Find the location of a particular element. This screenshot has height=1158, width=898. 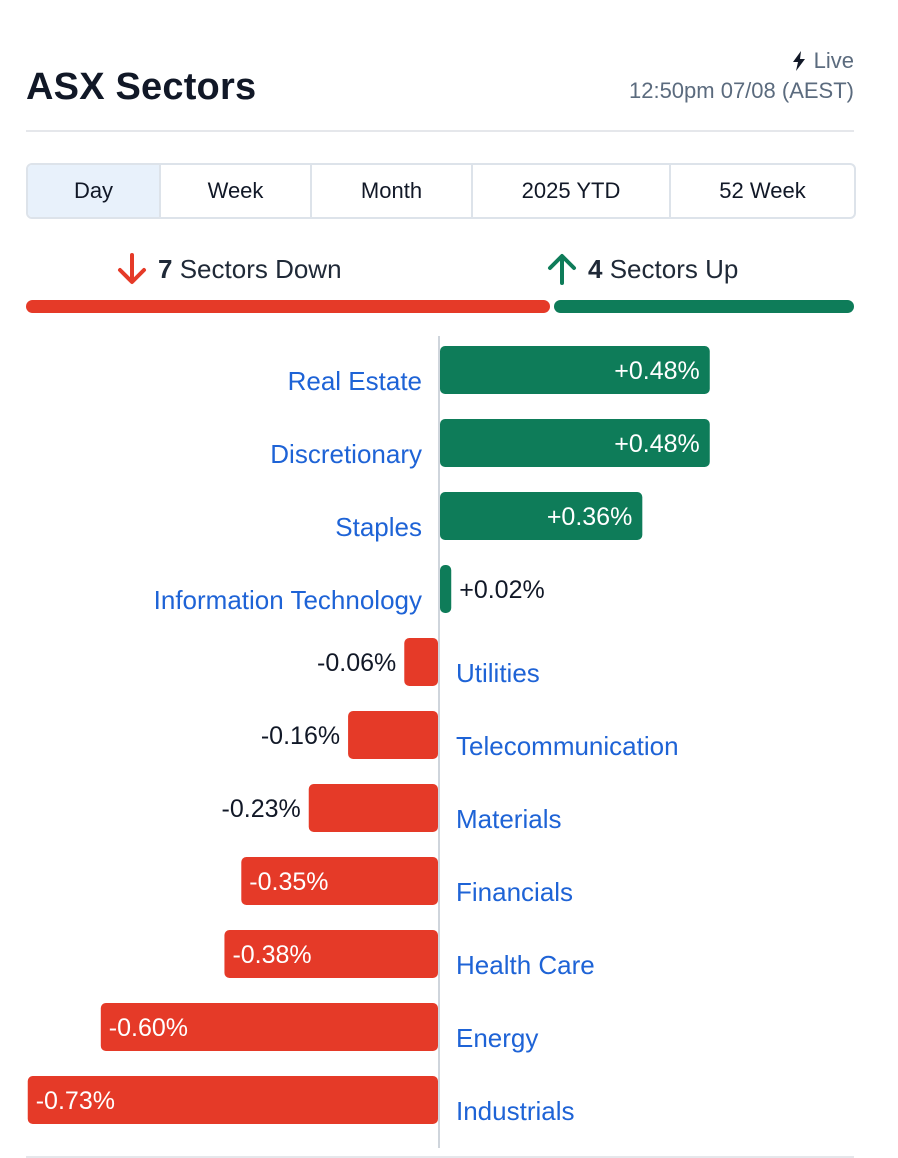

sector-link-information-technology: Information Technology is located at coordinates (288, 600).